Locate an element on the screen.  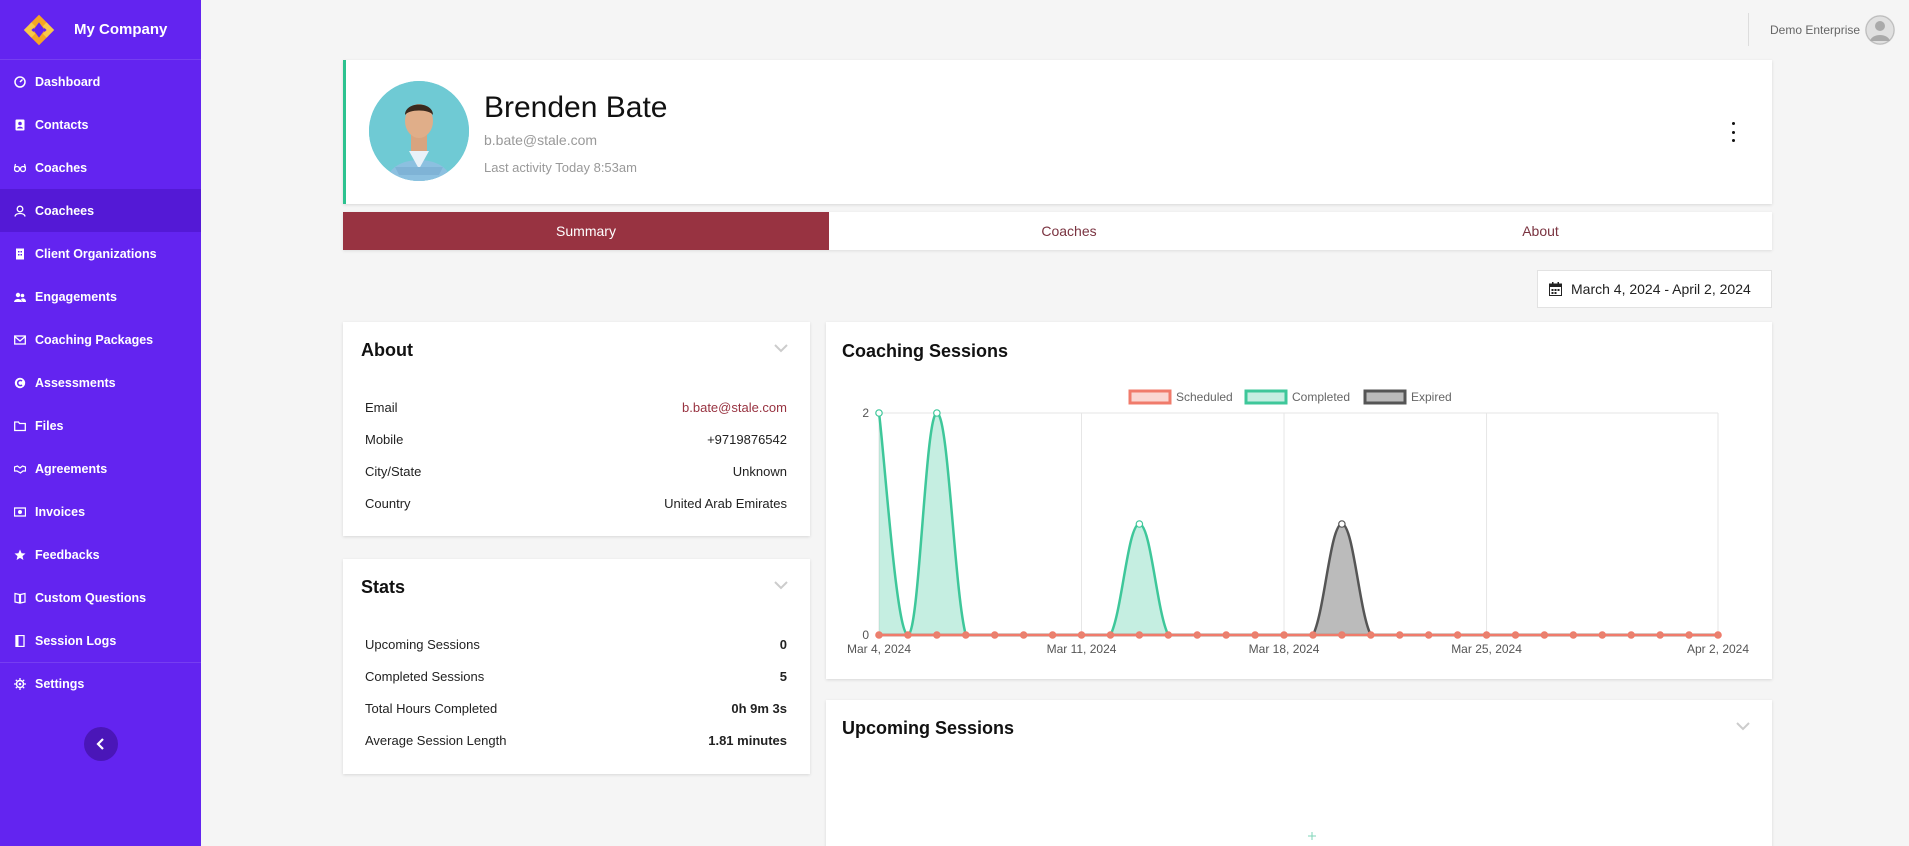
upcoming-title: Upcoming Sessions is located at coordinates (928, 728).